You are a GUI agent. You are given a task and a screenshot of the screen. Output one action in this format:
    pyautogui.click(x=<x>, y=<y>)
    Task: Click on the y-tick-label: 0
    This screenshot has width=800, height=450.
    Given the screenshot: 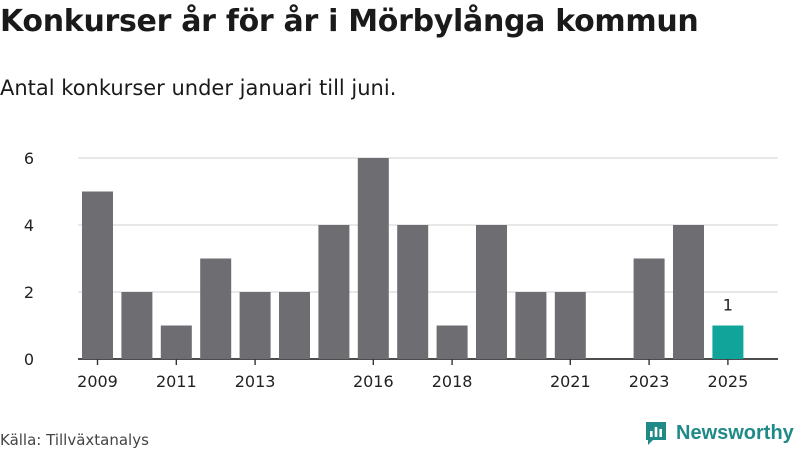 What is the action you would take?
    pyautogui.click(x=29, y=359)
    